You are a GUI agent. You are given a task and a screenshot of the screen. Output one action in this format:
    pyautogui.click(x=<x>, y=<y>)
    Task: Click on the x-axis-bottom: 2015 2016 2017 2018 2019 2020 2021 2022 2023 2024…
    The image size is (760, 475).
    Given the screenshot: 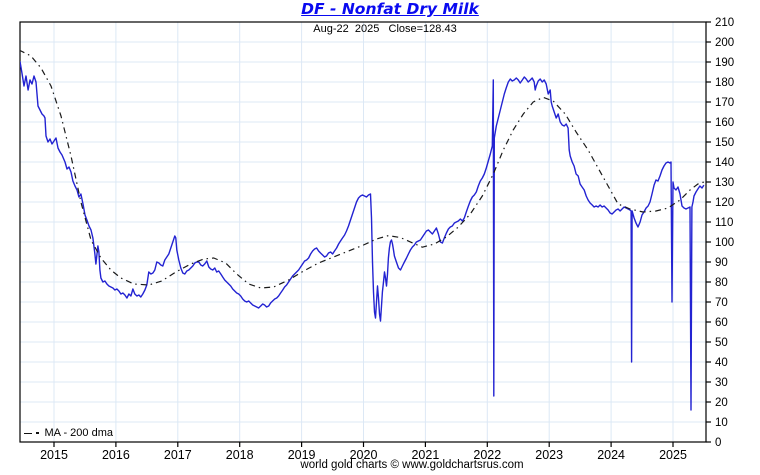 What is the action you would take?
    pyautogui.click(x=363, y=452)
    